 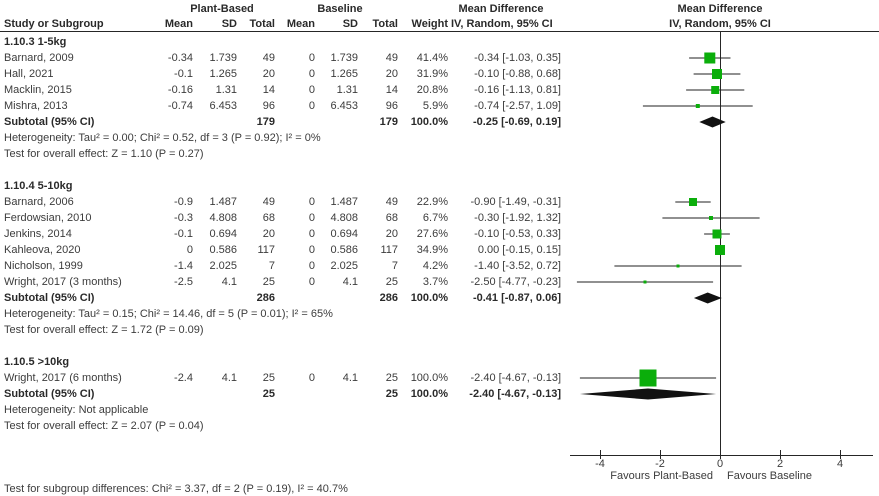 I want to click on header-separator-line, so click(x=439, y=31).